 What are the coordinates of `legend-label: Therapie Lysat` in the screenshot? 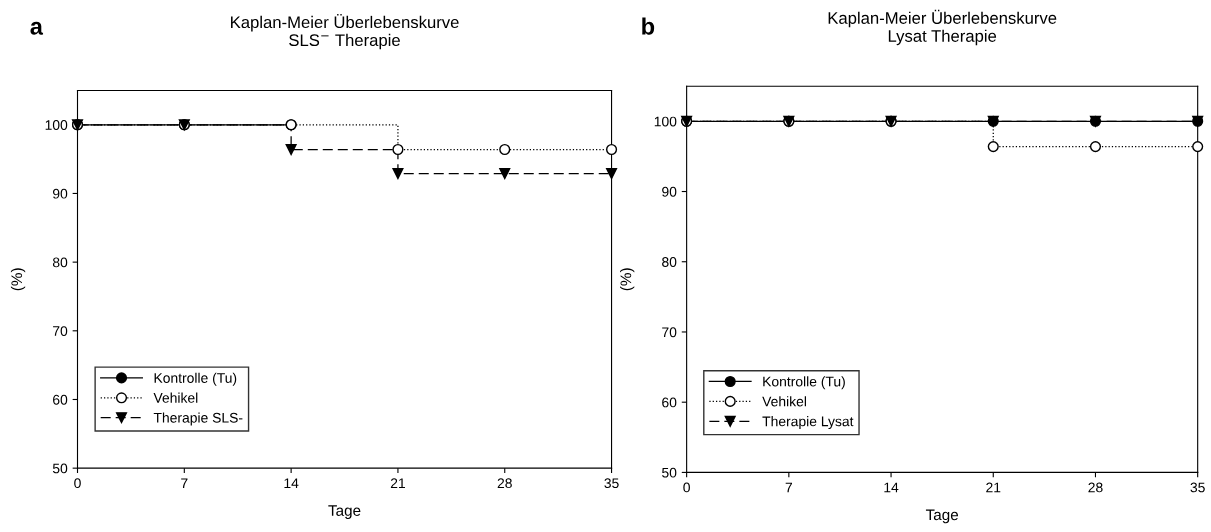 It's located at (808, 423).